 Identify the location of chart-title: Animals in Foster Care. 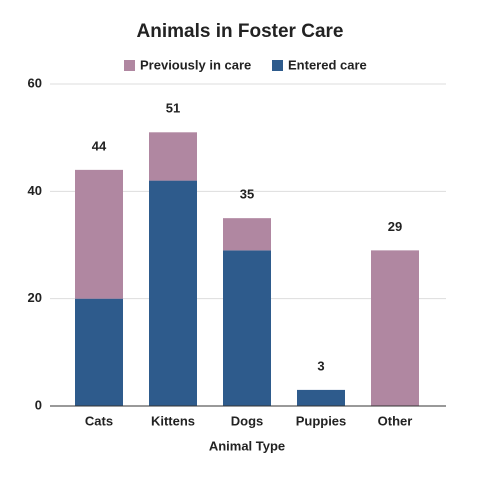
(240, 31).